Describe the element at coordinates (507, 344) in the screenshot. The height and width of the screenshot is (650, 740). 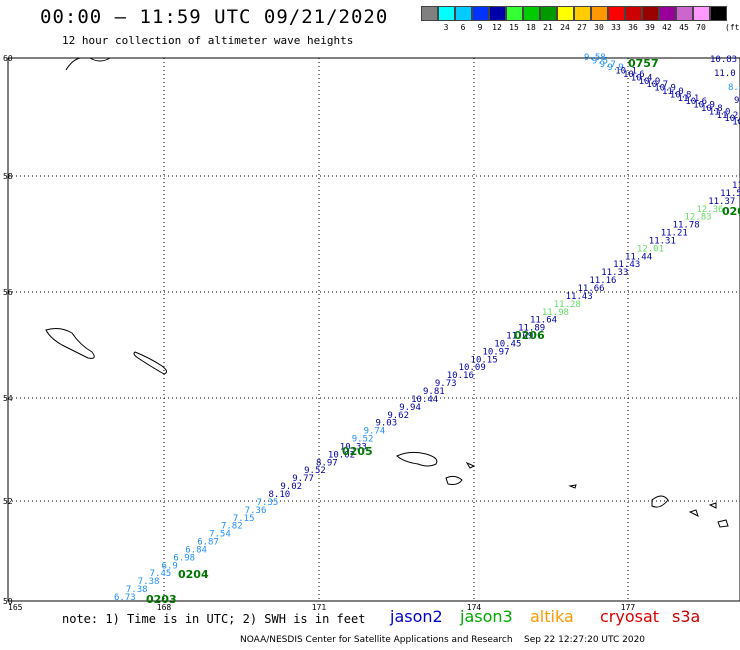
I see `swh-value: 10.45` at that location.